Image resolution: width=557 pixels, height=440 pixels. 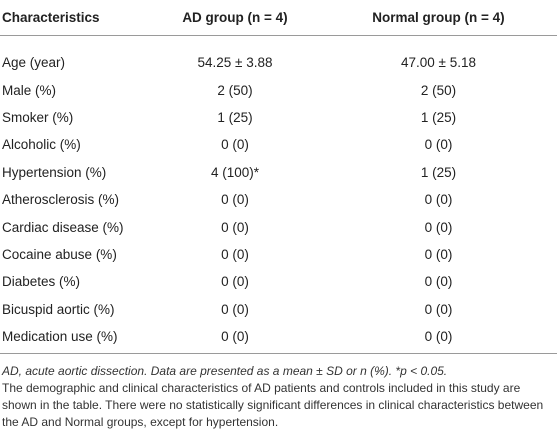 What do you see at coordinates (34, 63) in the screenshot?
I see `row-label: Age (year)` at bounding box center [34, 63].